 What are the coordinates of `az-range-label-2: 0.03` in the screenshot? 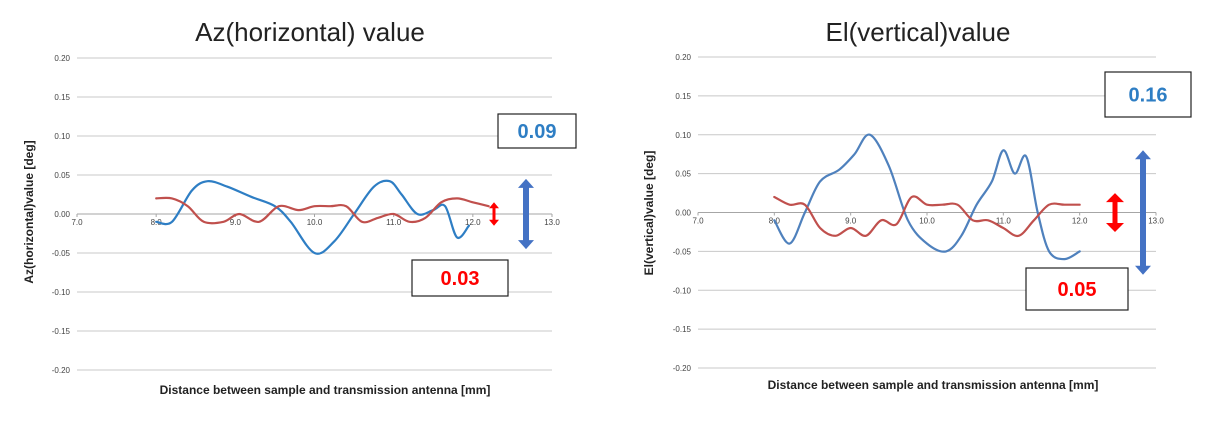 It's located at (460, 279).